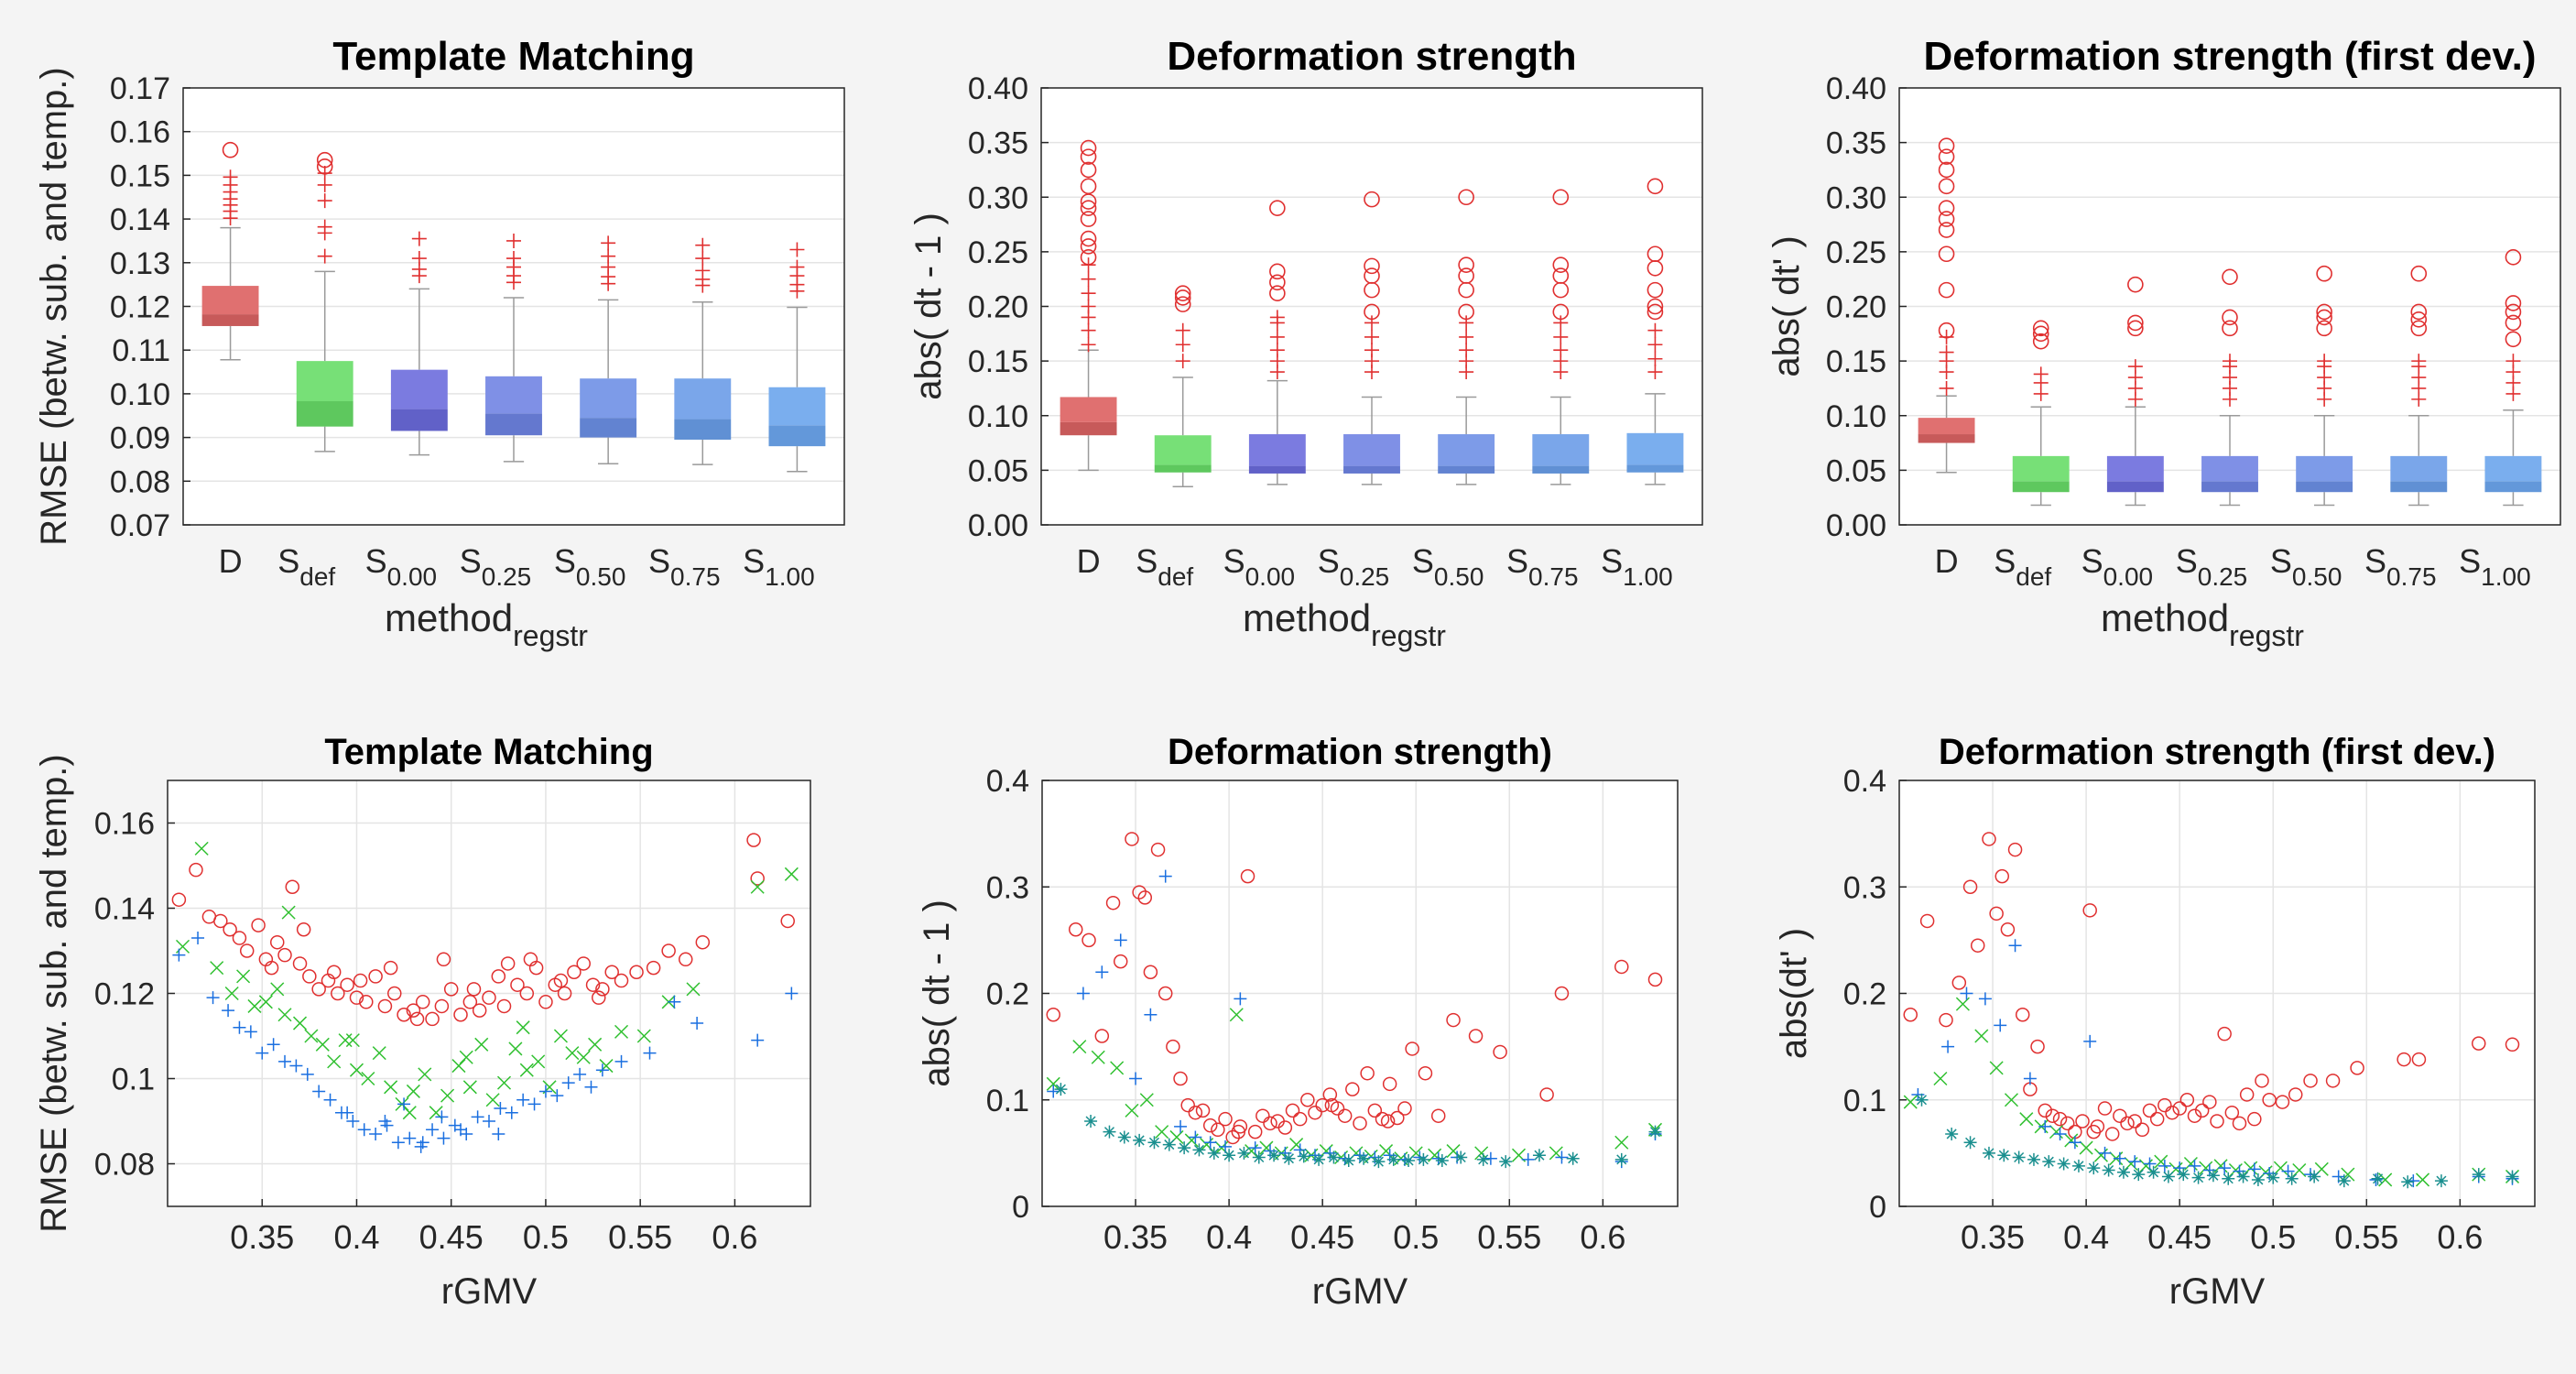 This screenshot has height=1374, width=2576. I want to click on y-tick-label: 0.13, so click(140, 264).